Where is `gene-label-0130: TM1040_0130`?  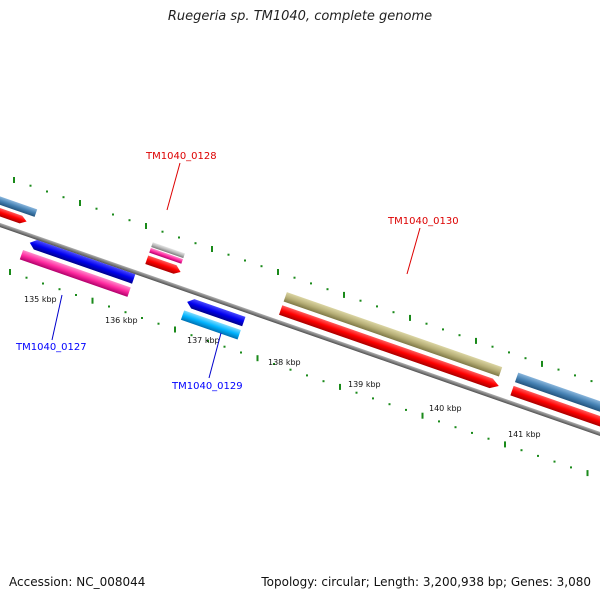 gene-label-0130: TM1040_0130 is located at coordinates (423, 221).